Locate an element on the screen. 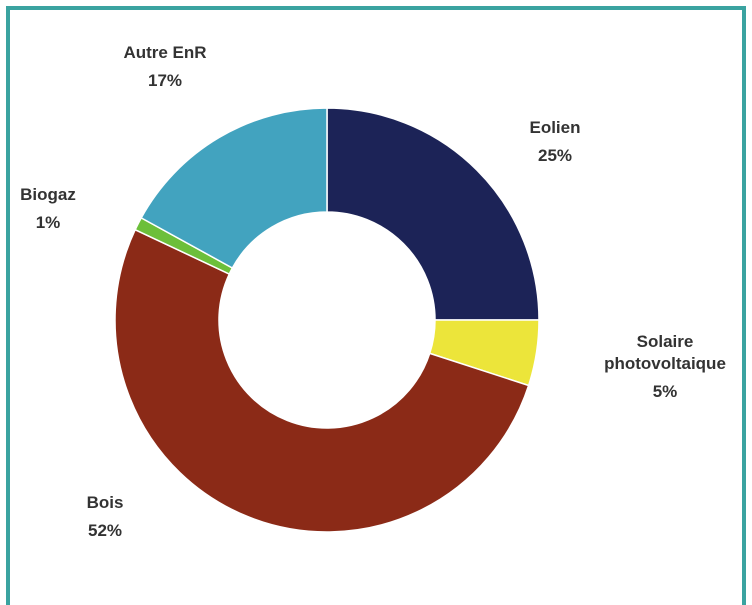 The image size is (752, 605). data-label: Bois 52% is located at coordinates (105, 520).